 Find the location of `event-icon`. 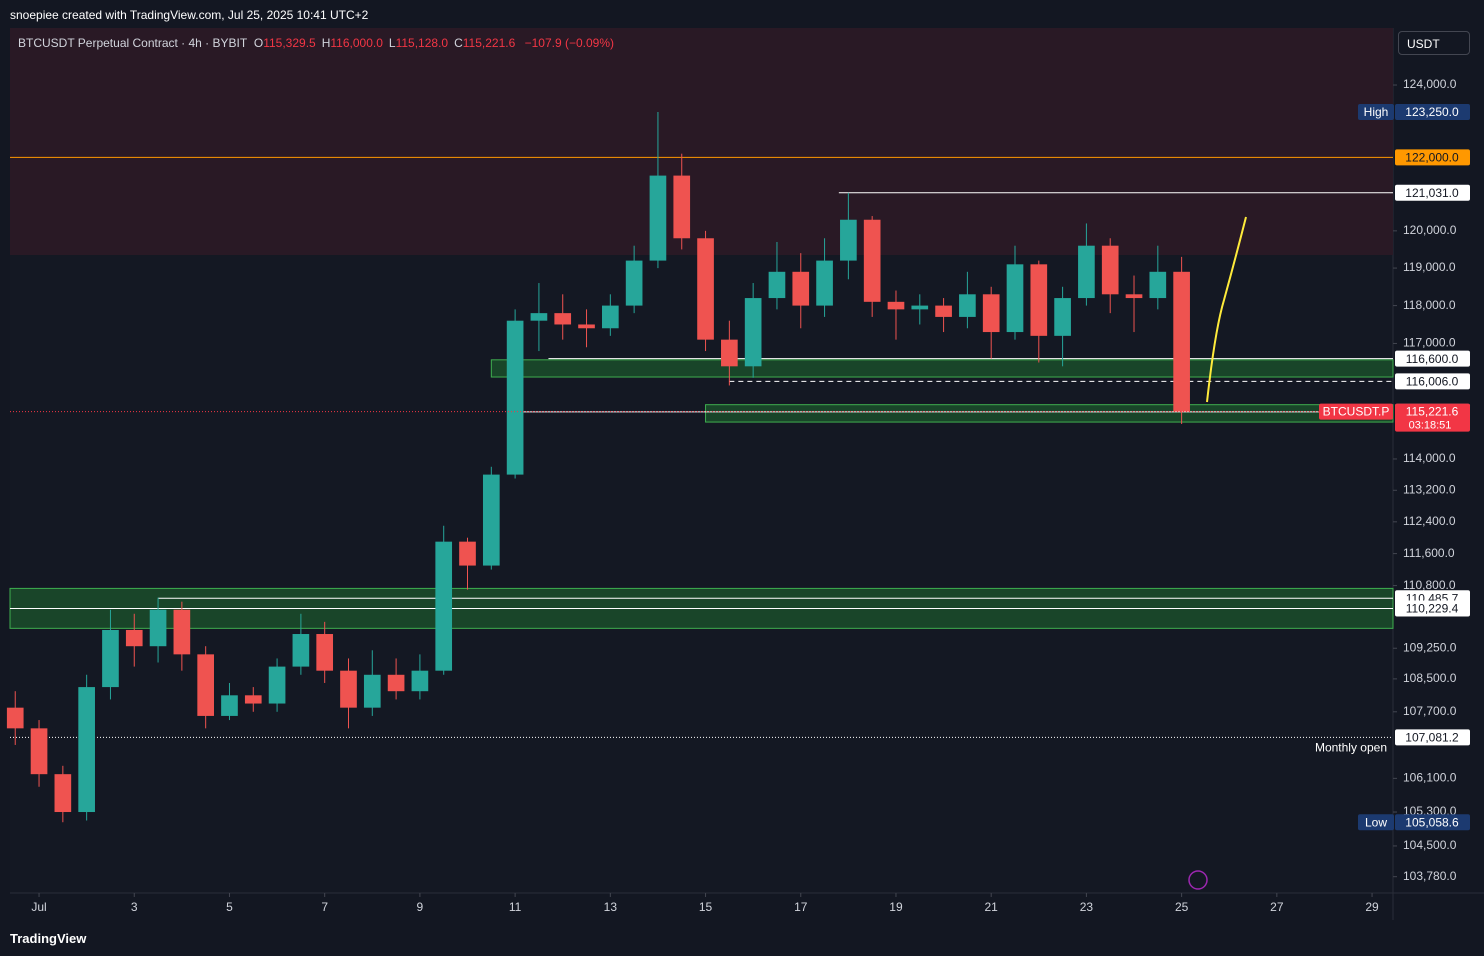

event-icon is located at coordinates (1198, 880).